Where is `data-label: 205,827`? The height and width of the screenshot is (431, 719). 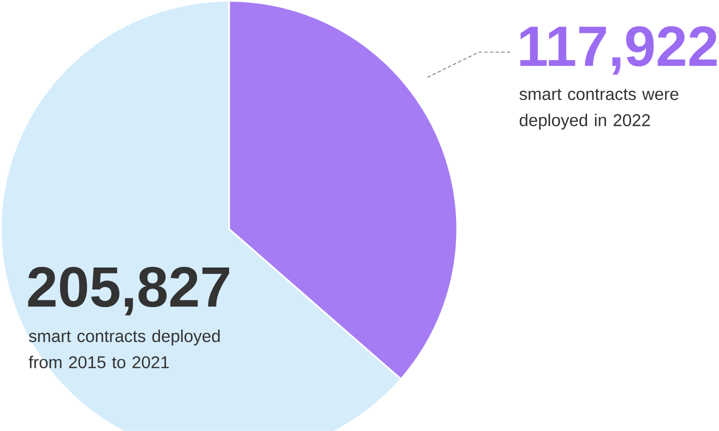
data-label: 205,827 is located at coordinates (129, 291).